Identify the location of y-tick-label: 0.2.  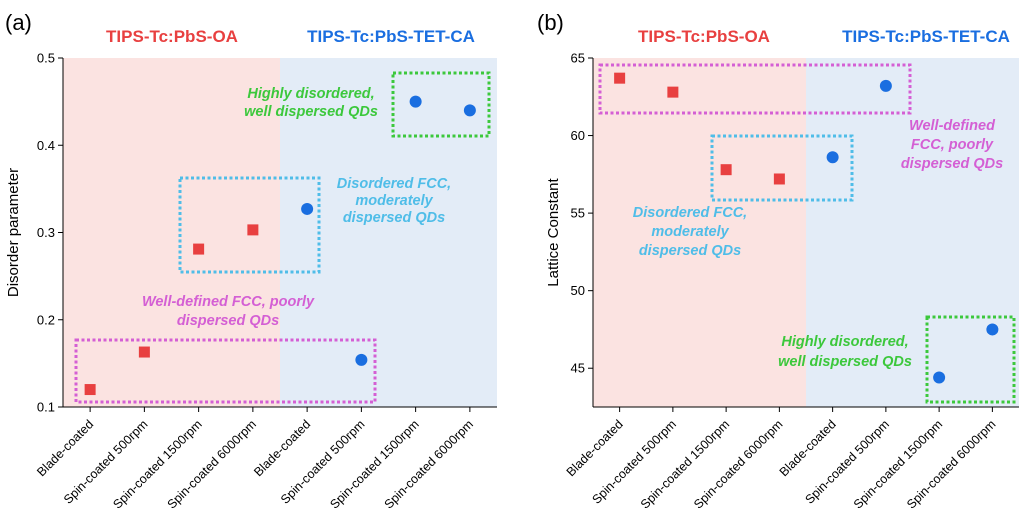
(46, 319).